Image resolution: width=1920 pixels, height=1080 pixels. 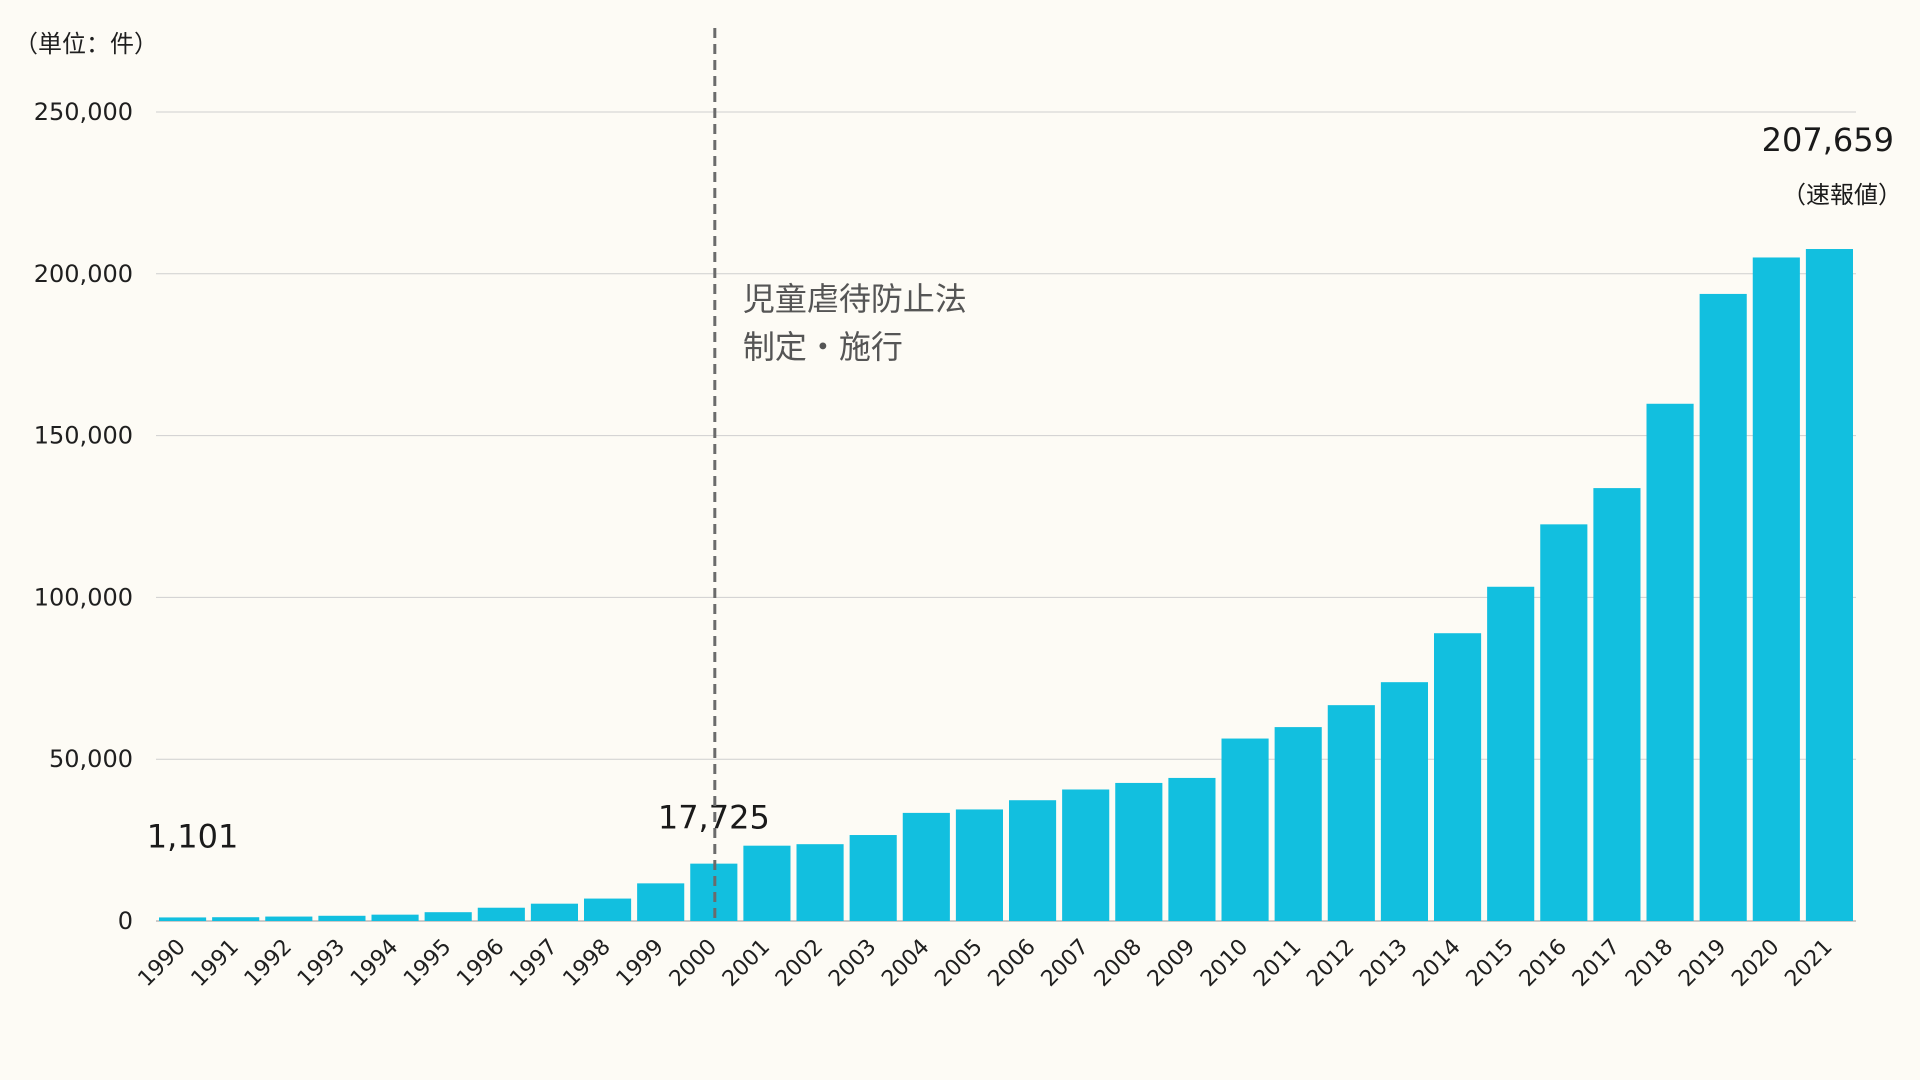 I want to click on x-tick-label: 1995, so click(x=427, y=963).